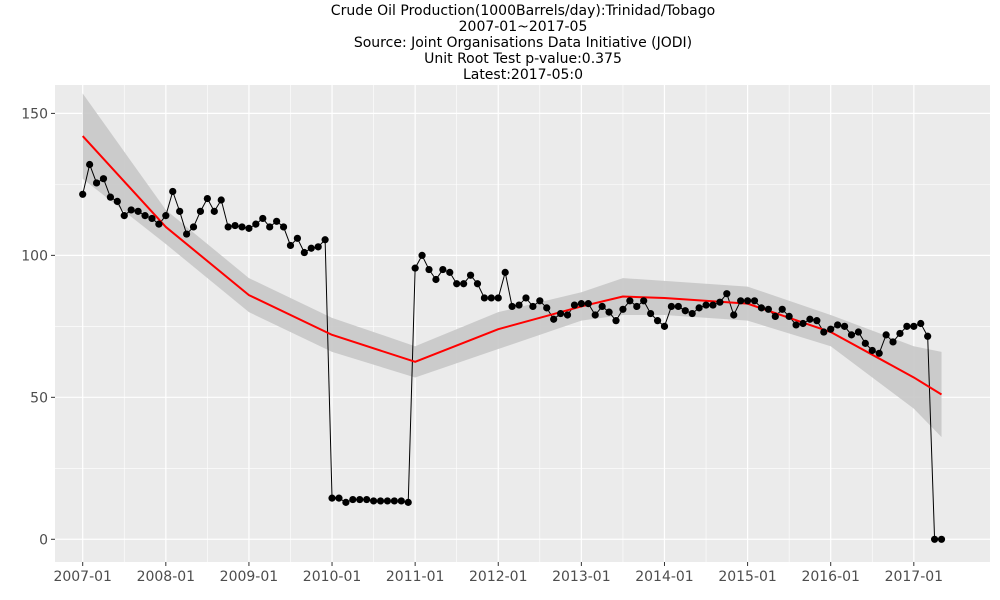 This screenshot has height=600, width=1000. I want to click on x-tick-label: 2015-01, so click(747, 577).